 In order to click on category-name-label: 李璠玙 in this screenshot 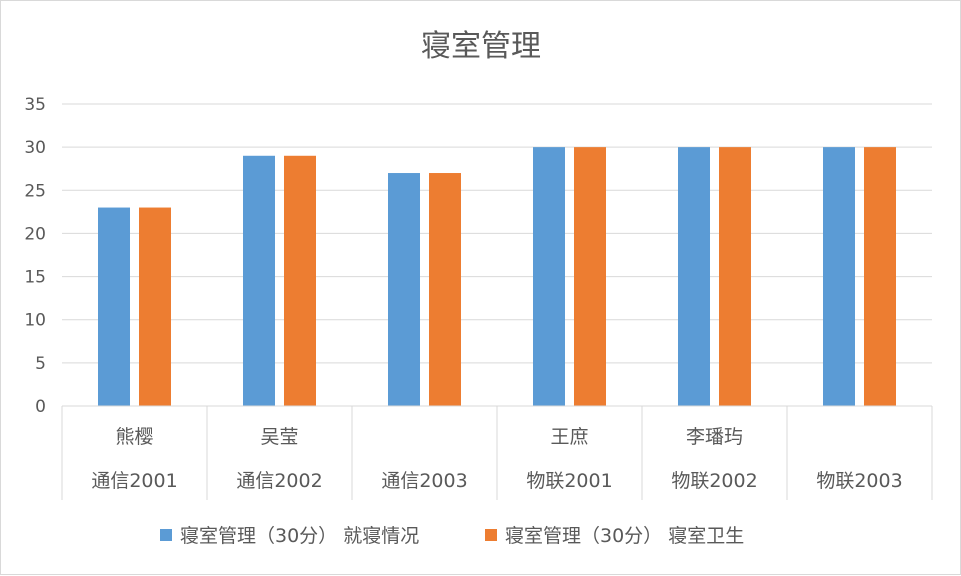, I will do `click(714, 437)`.